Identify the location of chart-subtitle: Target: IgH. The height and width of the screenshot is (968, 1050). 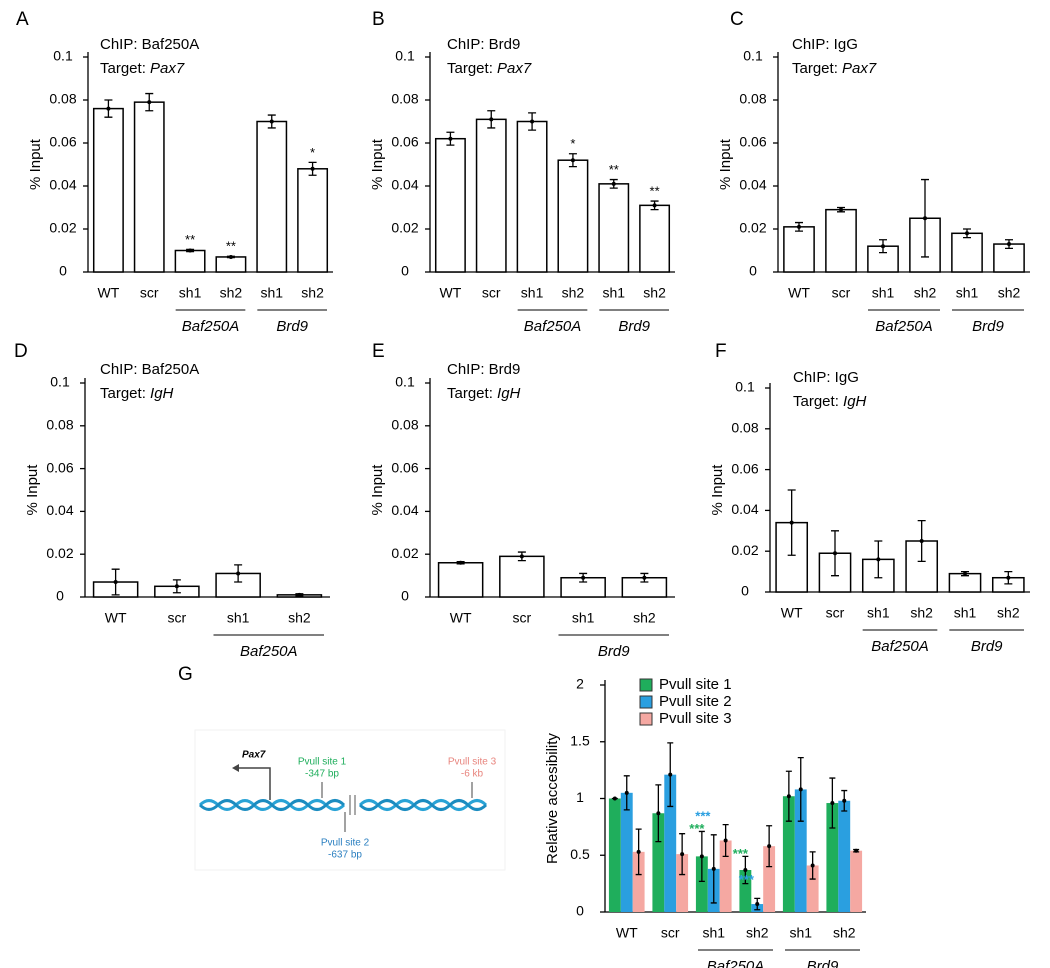
(484, 393).